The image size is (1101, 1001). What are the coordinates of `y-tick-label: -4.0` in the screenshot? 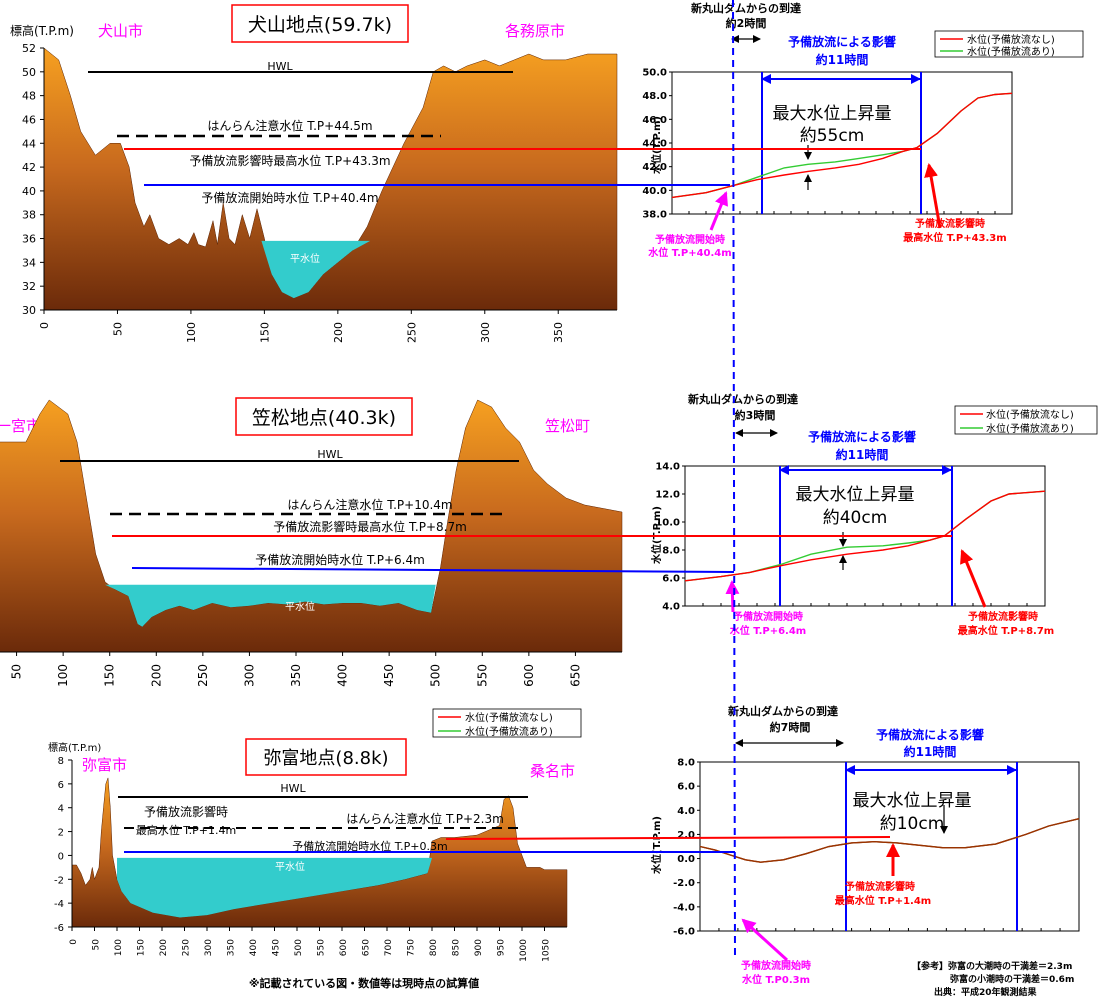 It's located at (684, 907).